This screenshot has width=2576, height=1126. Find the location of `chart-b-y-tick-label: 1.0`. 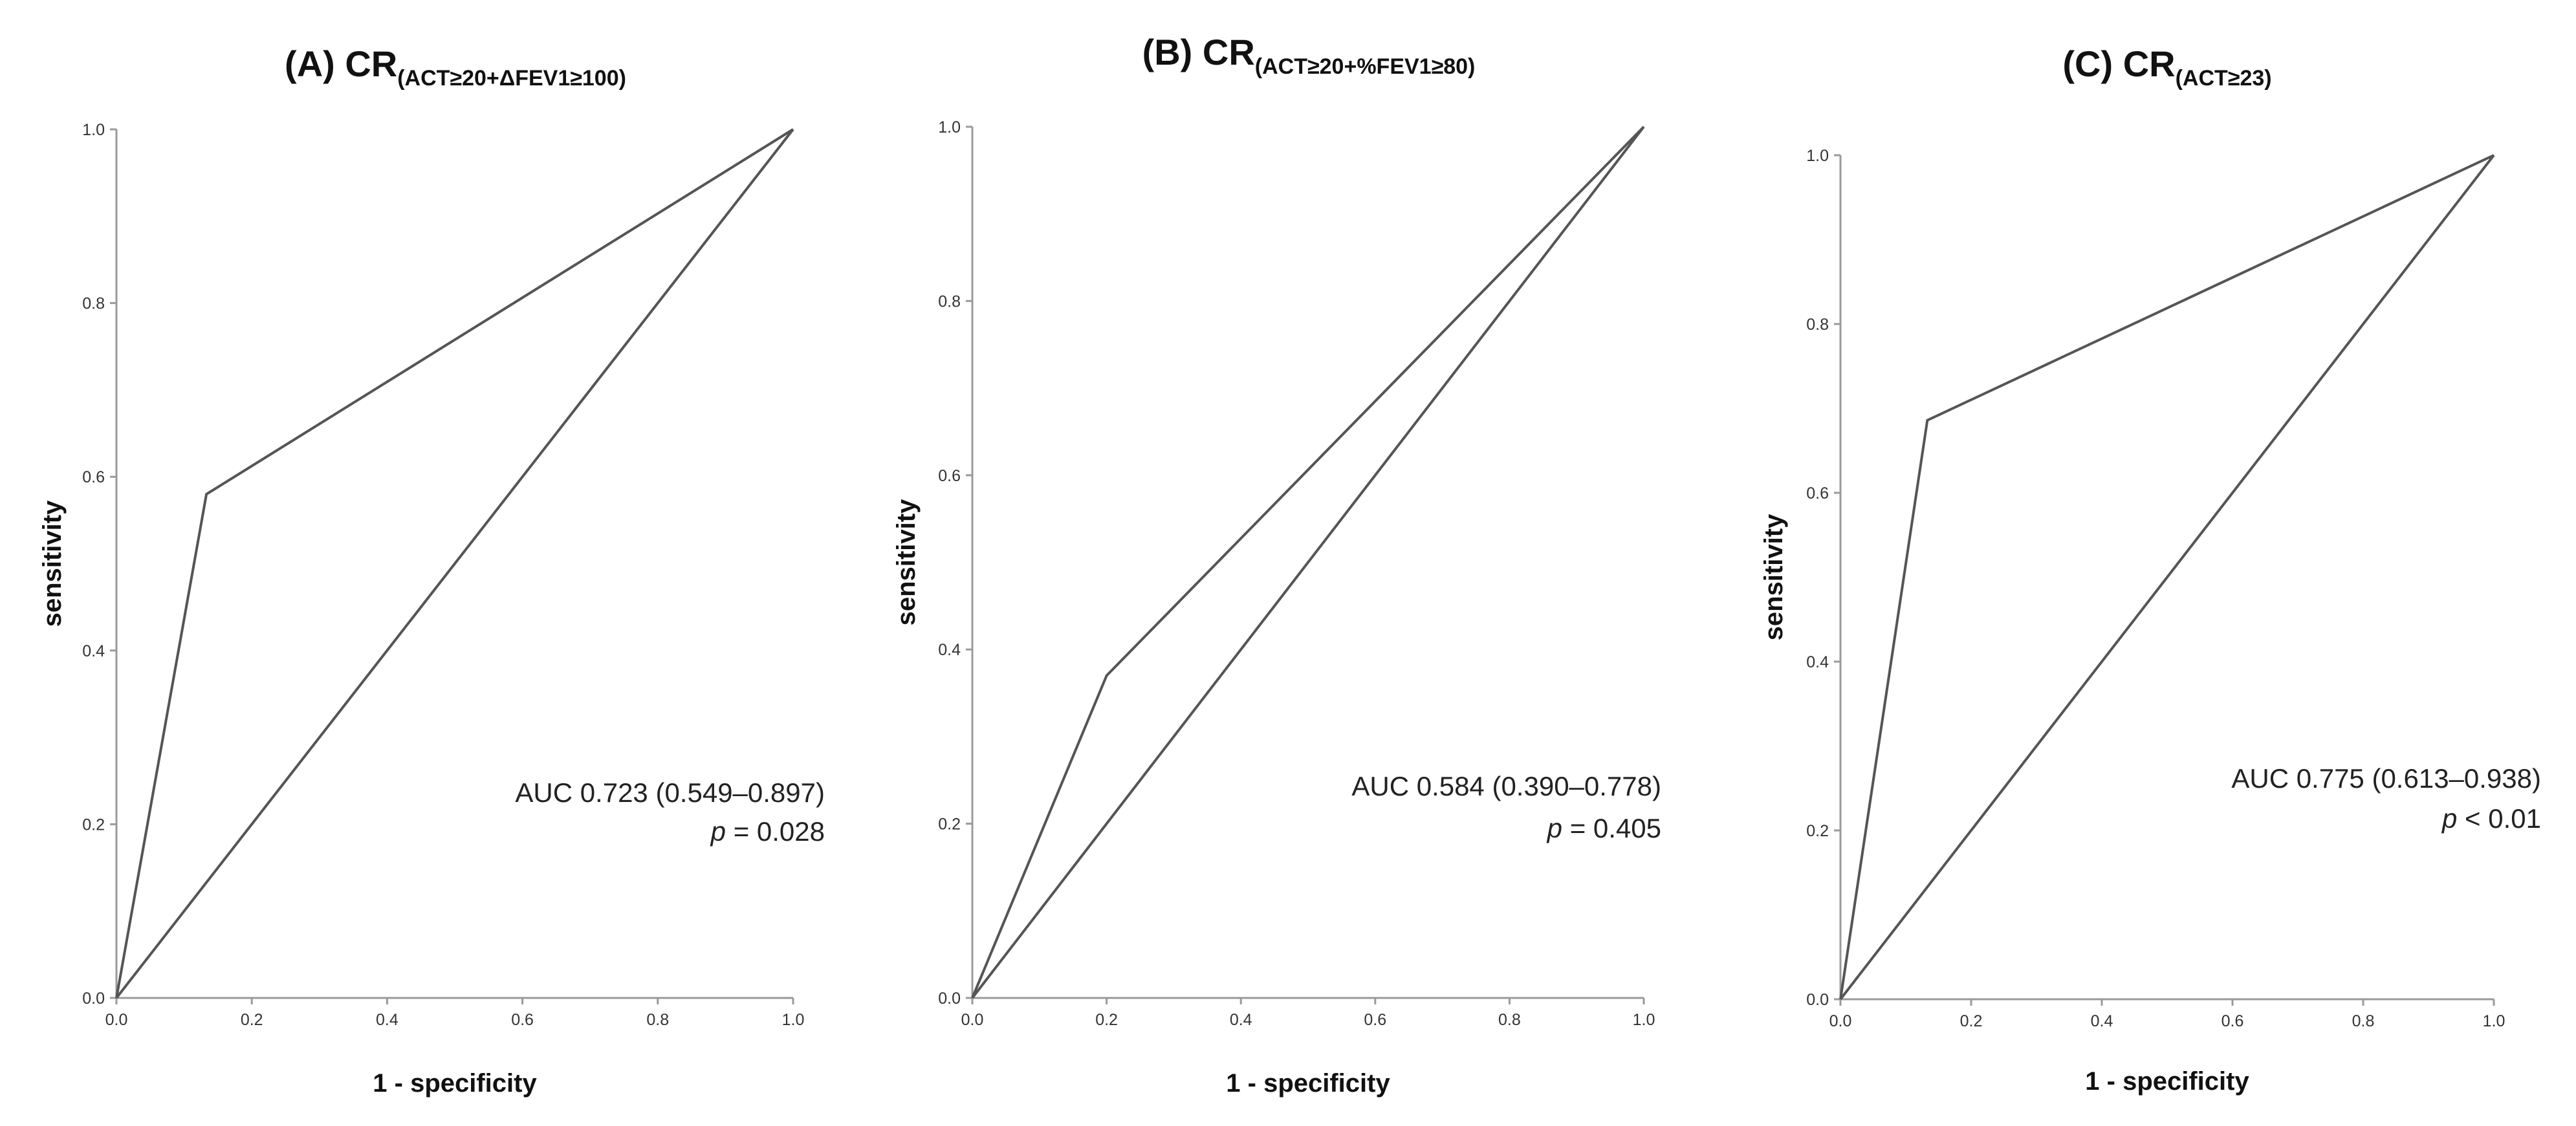

chart-b-y-tick-label: 1.0 is located at coordinates (950, 127).